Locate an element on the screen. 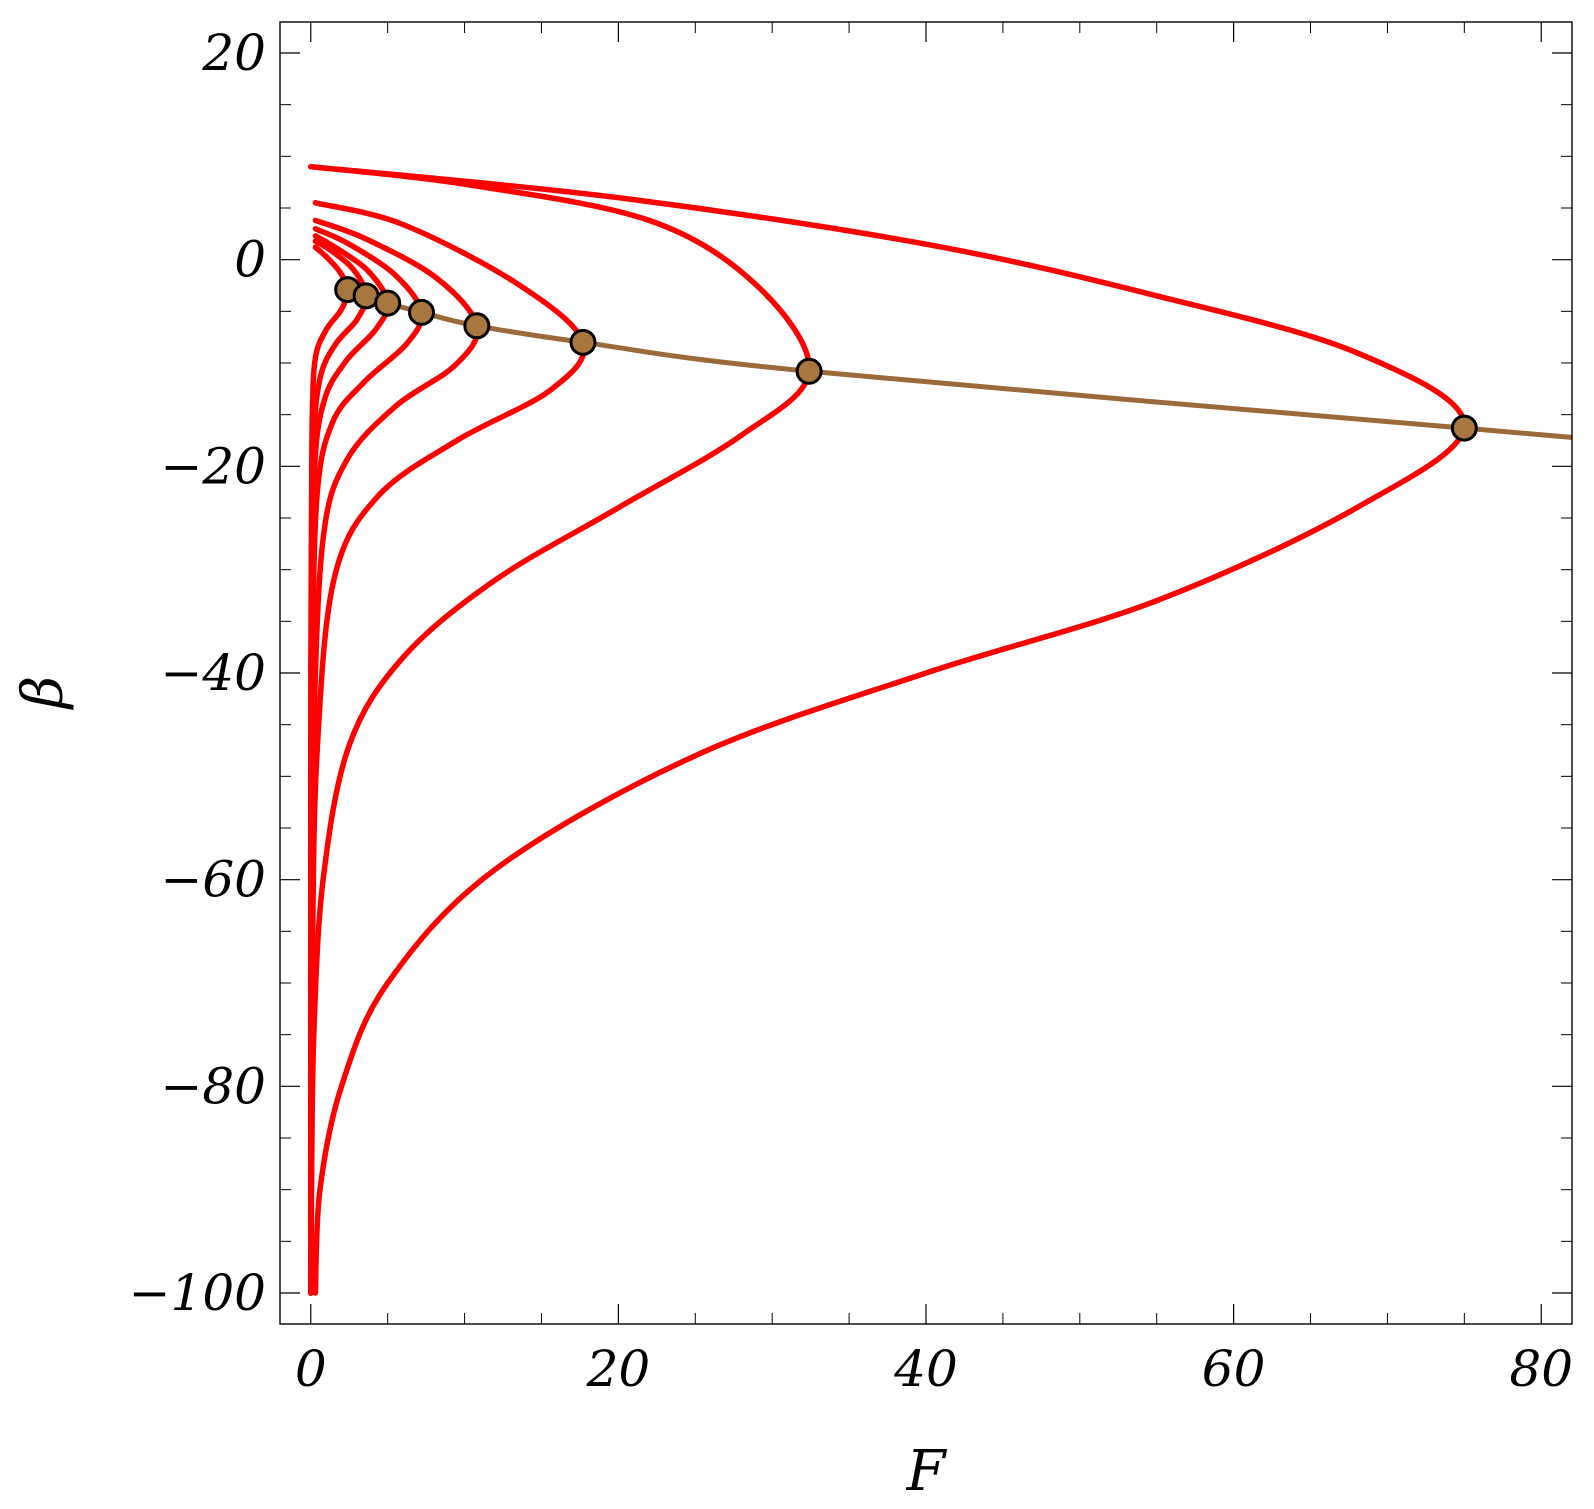 Image resolution: width=1594 pixels, height=1509 pixels. x-tick-labels: 0 20 40 60 80 is located at coordinates (934, 1369).